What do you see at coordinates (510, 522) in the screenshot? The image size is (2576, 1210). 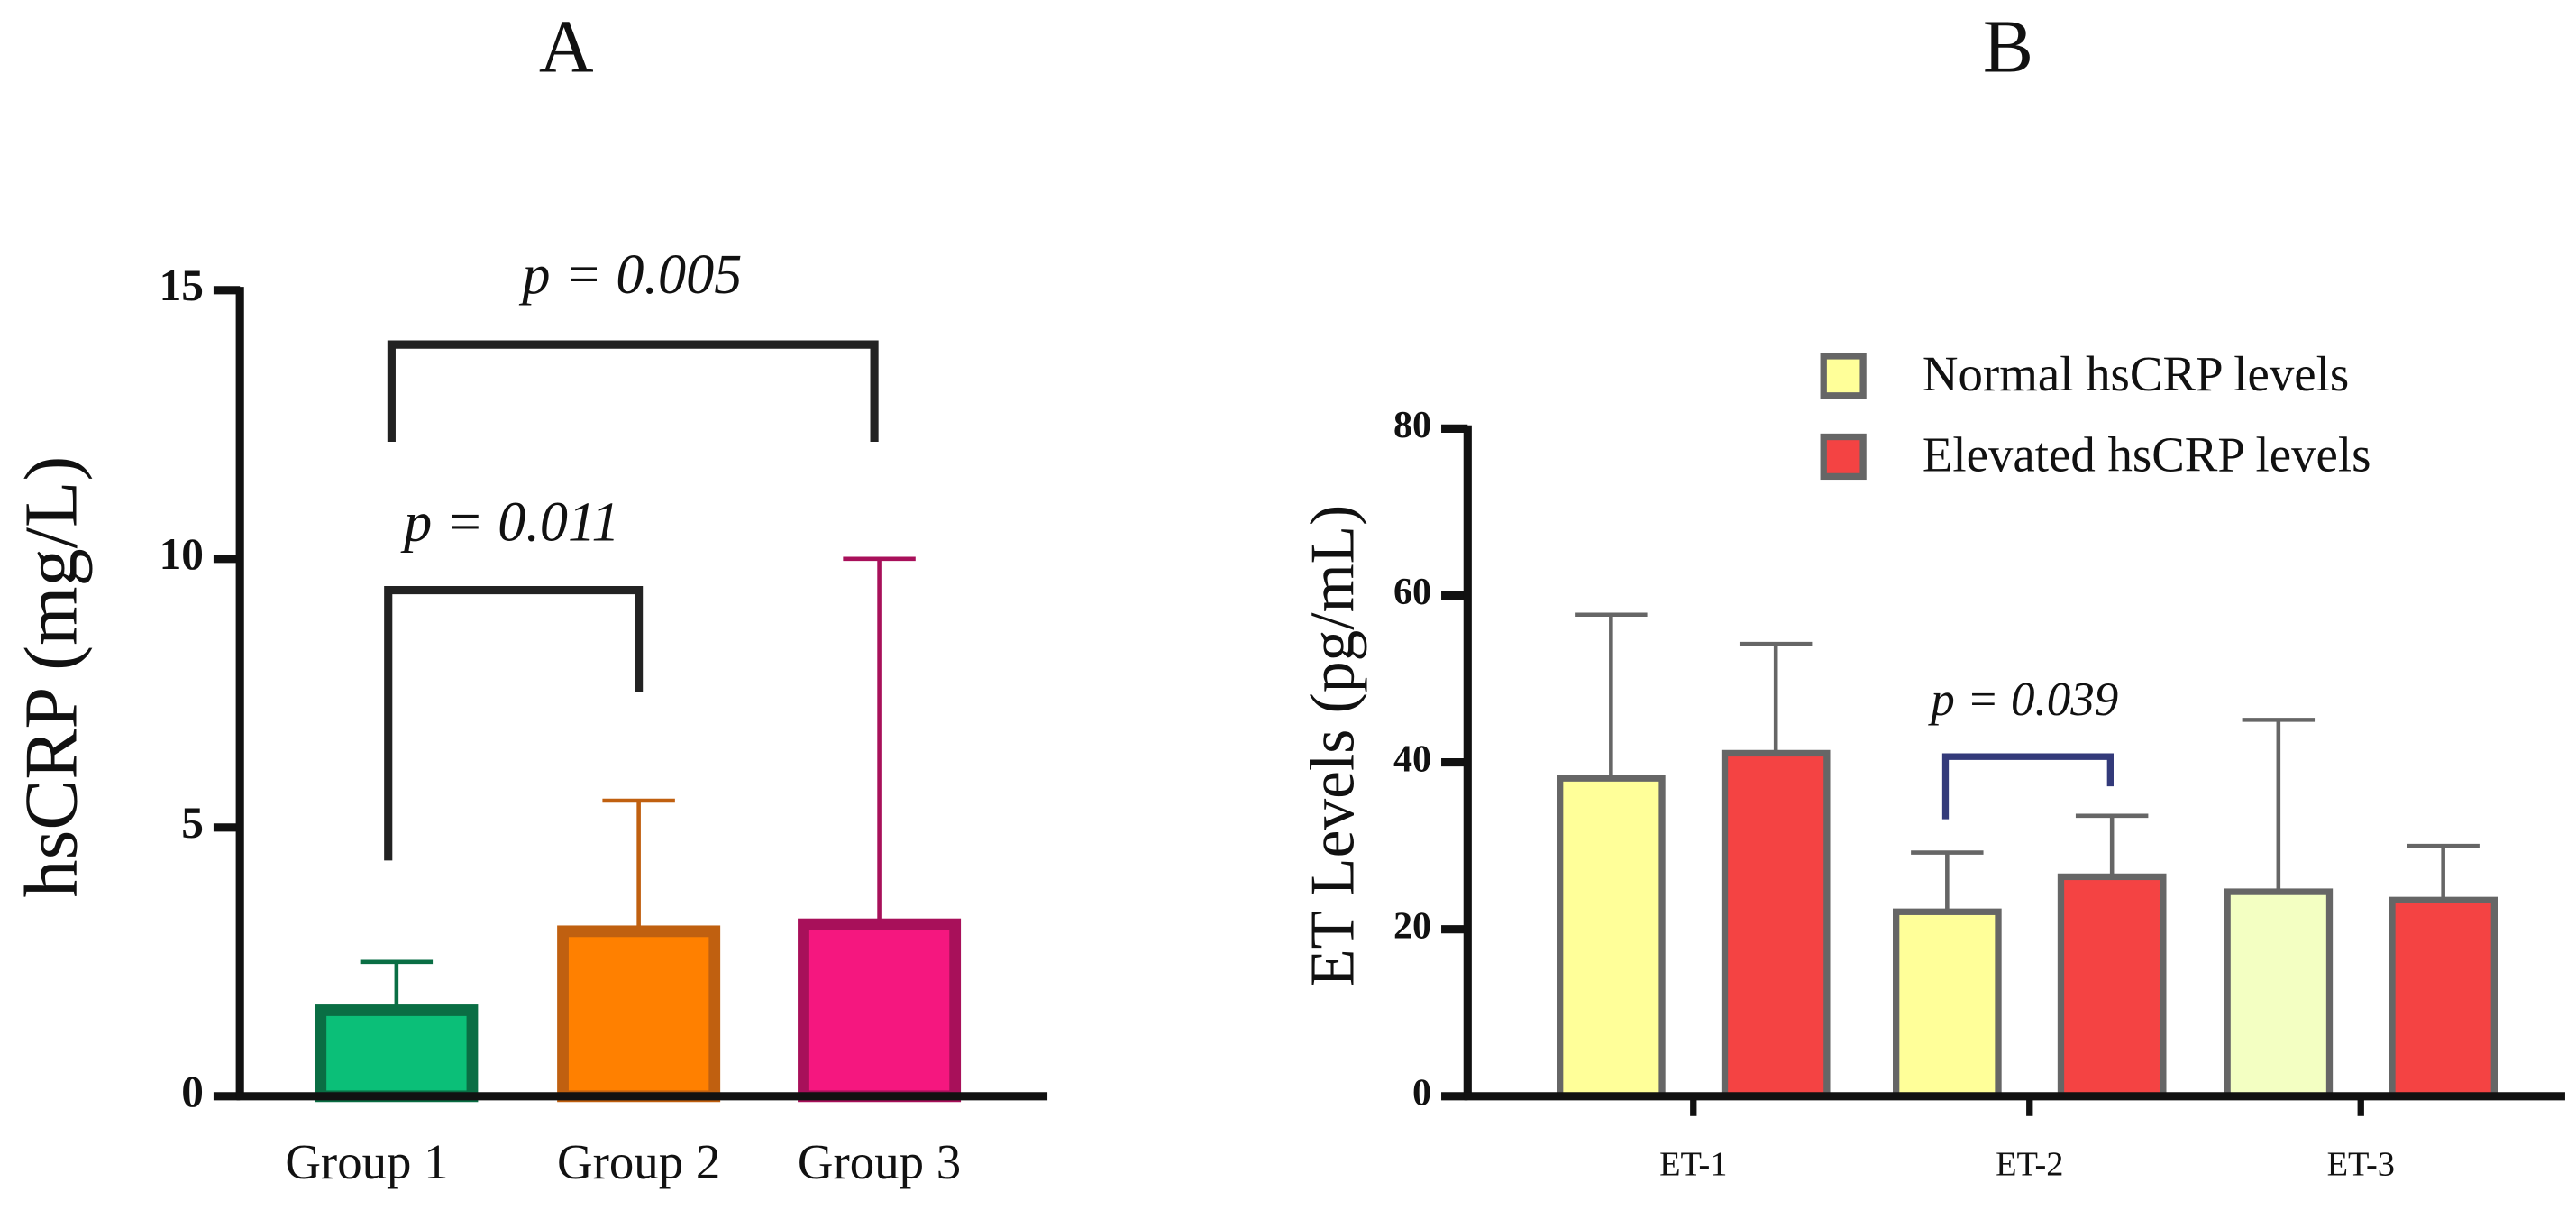 I see `annotation: p = 0.011` at bounding box center [510, 522].